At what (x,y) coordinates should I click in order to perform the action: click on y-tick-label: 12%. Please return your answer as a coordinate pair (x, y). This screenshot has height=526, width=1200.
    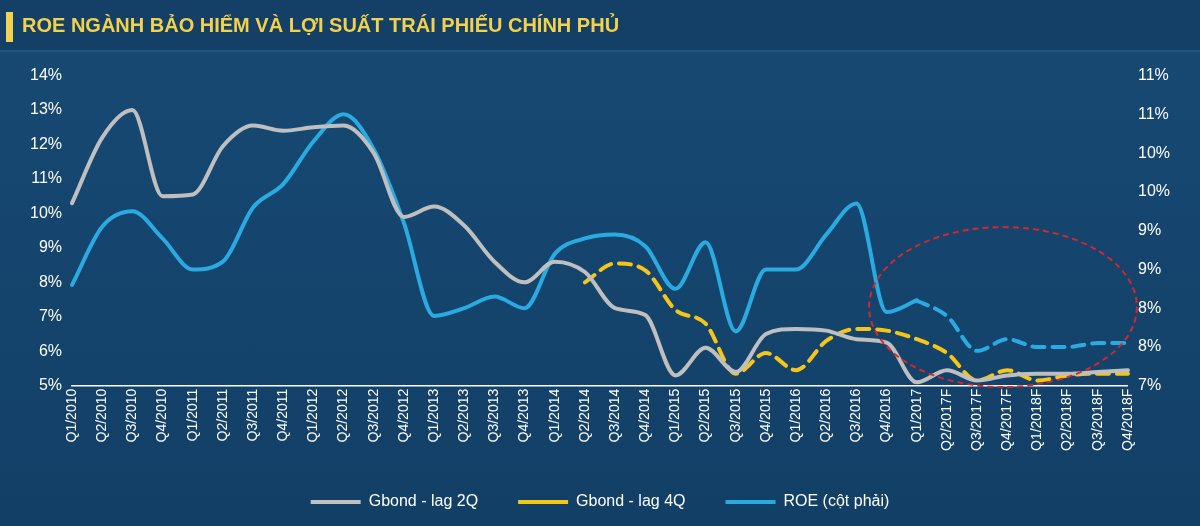
    Looking at the image, I should click on (46, 143).